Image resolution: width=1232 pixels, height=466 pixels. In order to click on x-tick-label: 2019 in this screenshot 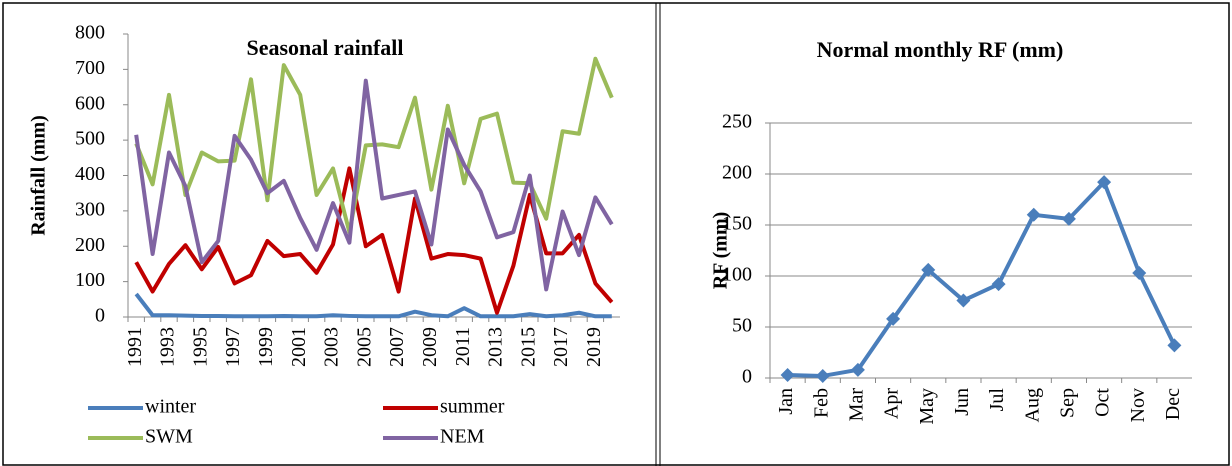, I will do `click(594, 347)`.